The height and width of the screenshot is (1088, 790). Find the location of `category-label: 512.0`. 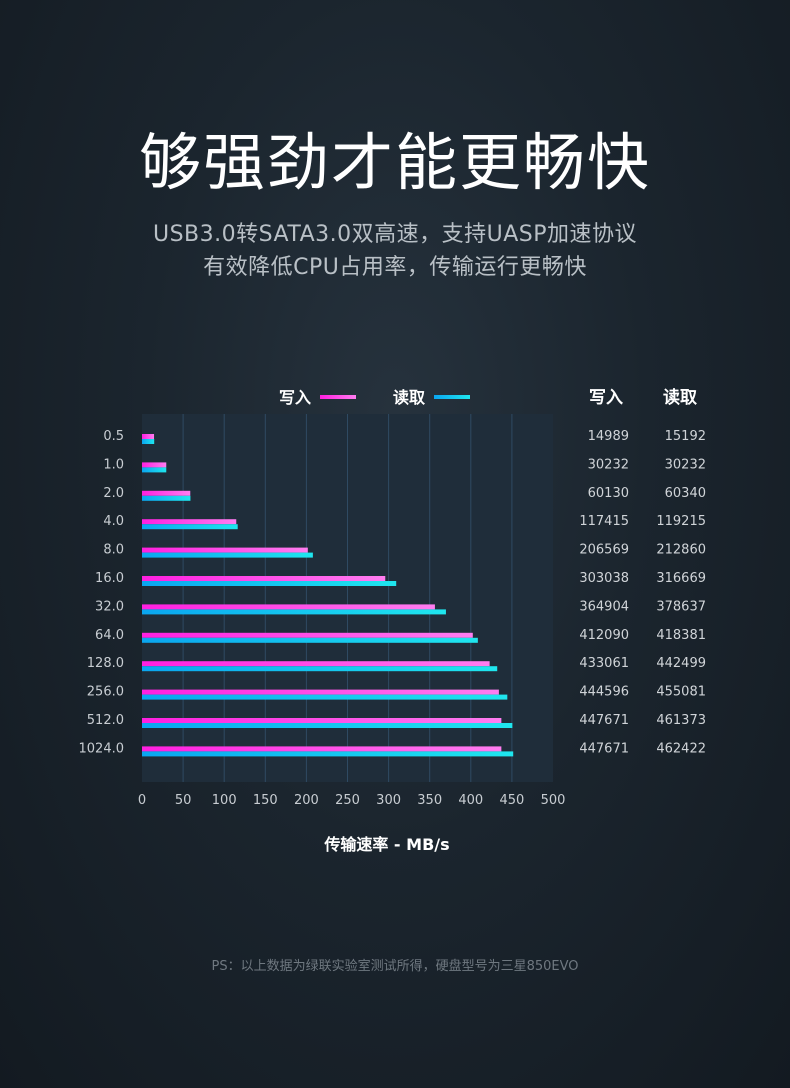

category-label: 512.0 is located at coordinates (105, 720).